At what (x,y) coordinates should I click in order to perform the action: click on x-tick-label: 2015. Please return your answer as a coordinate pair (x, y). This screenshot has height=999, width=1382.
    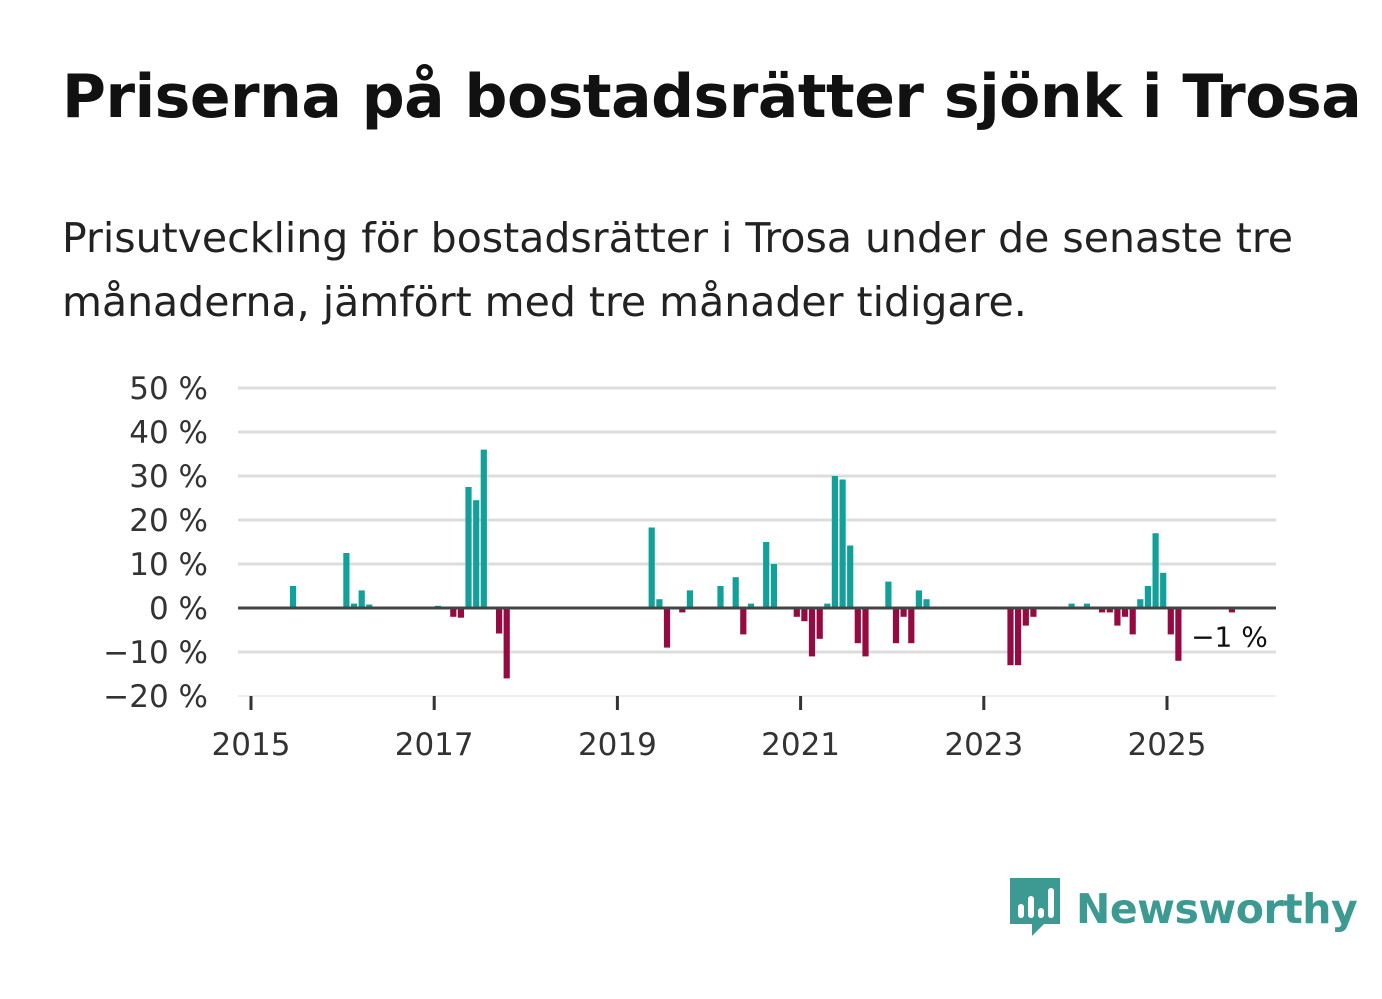
    Looking at the image, I should click on (251, 745).